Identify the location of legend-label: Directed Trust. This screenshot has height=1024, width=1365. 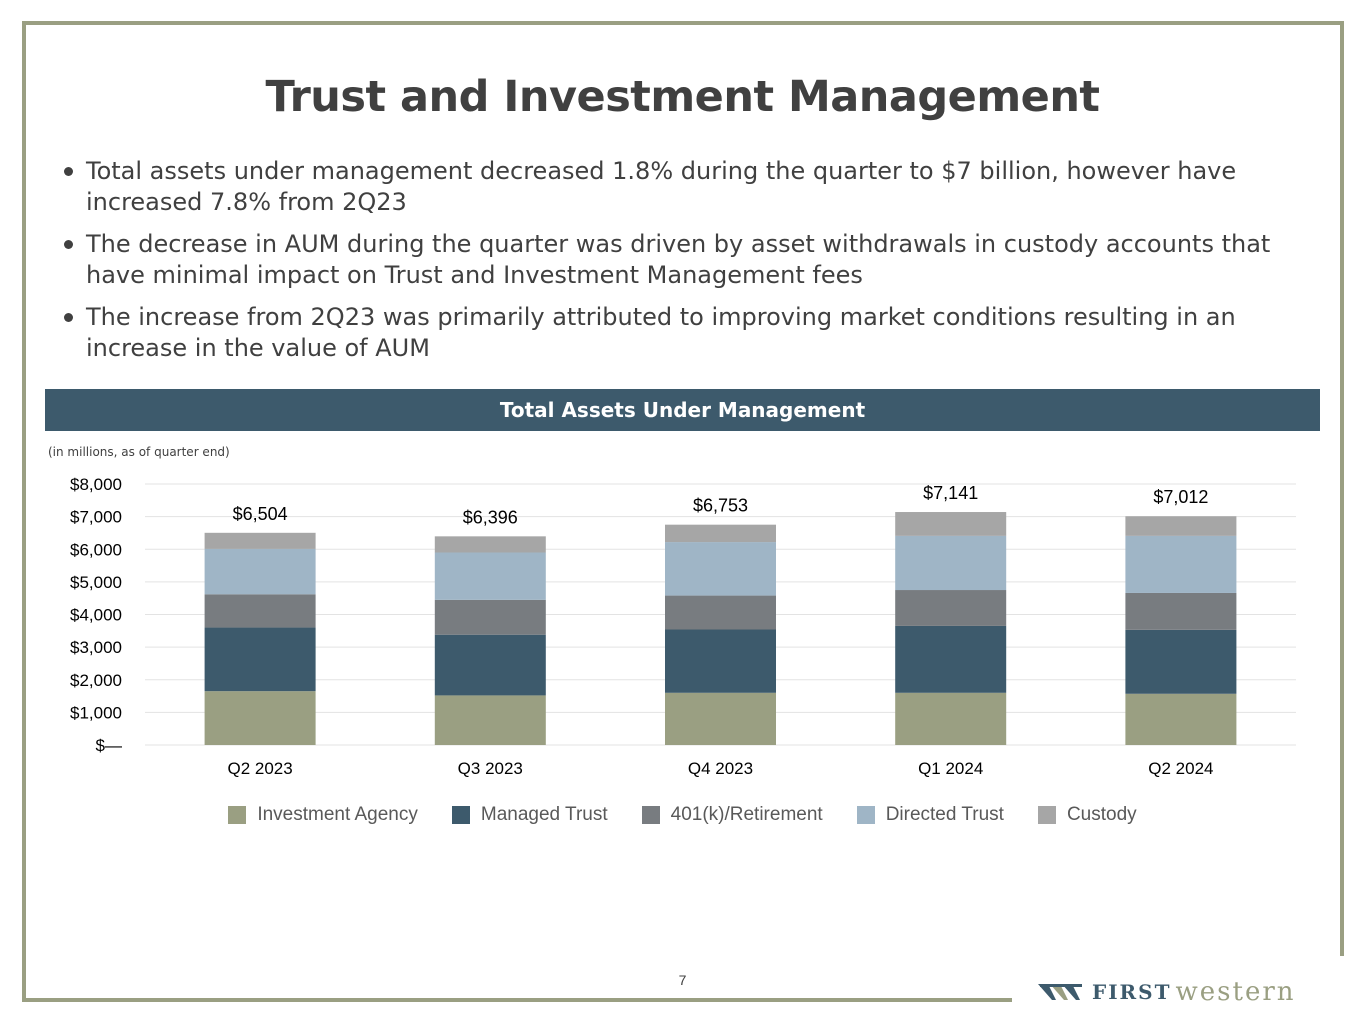
(944, 814).